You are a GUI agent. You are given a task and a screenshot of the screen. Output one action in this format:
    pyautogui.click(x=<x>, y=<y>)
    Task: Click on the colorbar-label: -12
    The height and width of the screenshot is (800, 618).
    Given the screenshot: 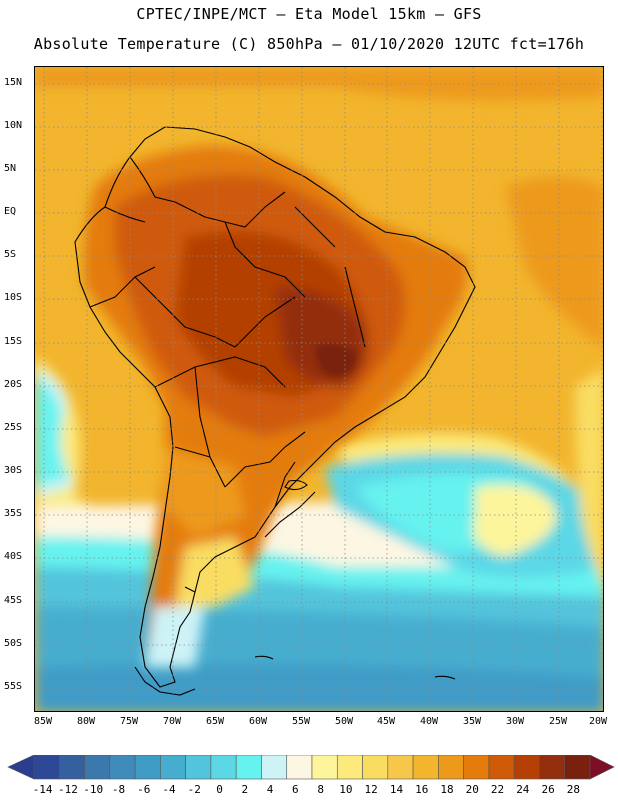 What is the action you would take?
    pyautogui.click(x=67, y=789)
    